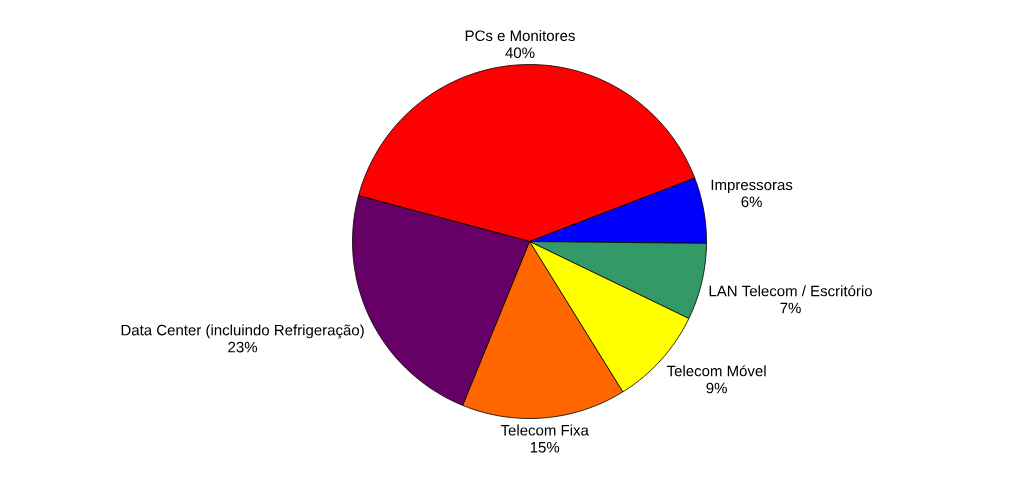 The image size is (1014, 477). What do you see at coordinates (243, 347) in the screenshot?
I see `data-label: 23%` at bounding box center [243, 347].